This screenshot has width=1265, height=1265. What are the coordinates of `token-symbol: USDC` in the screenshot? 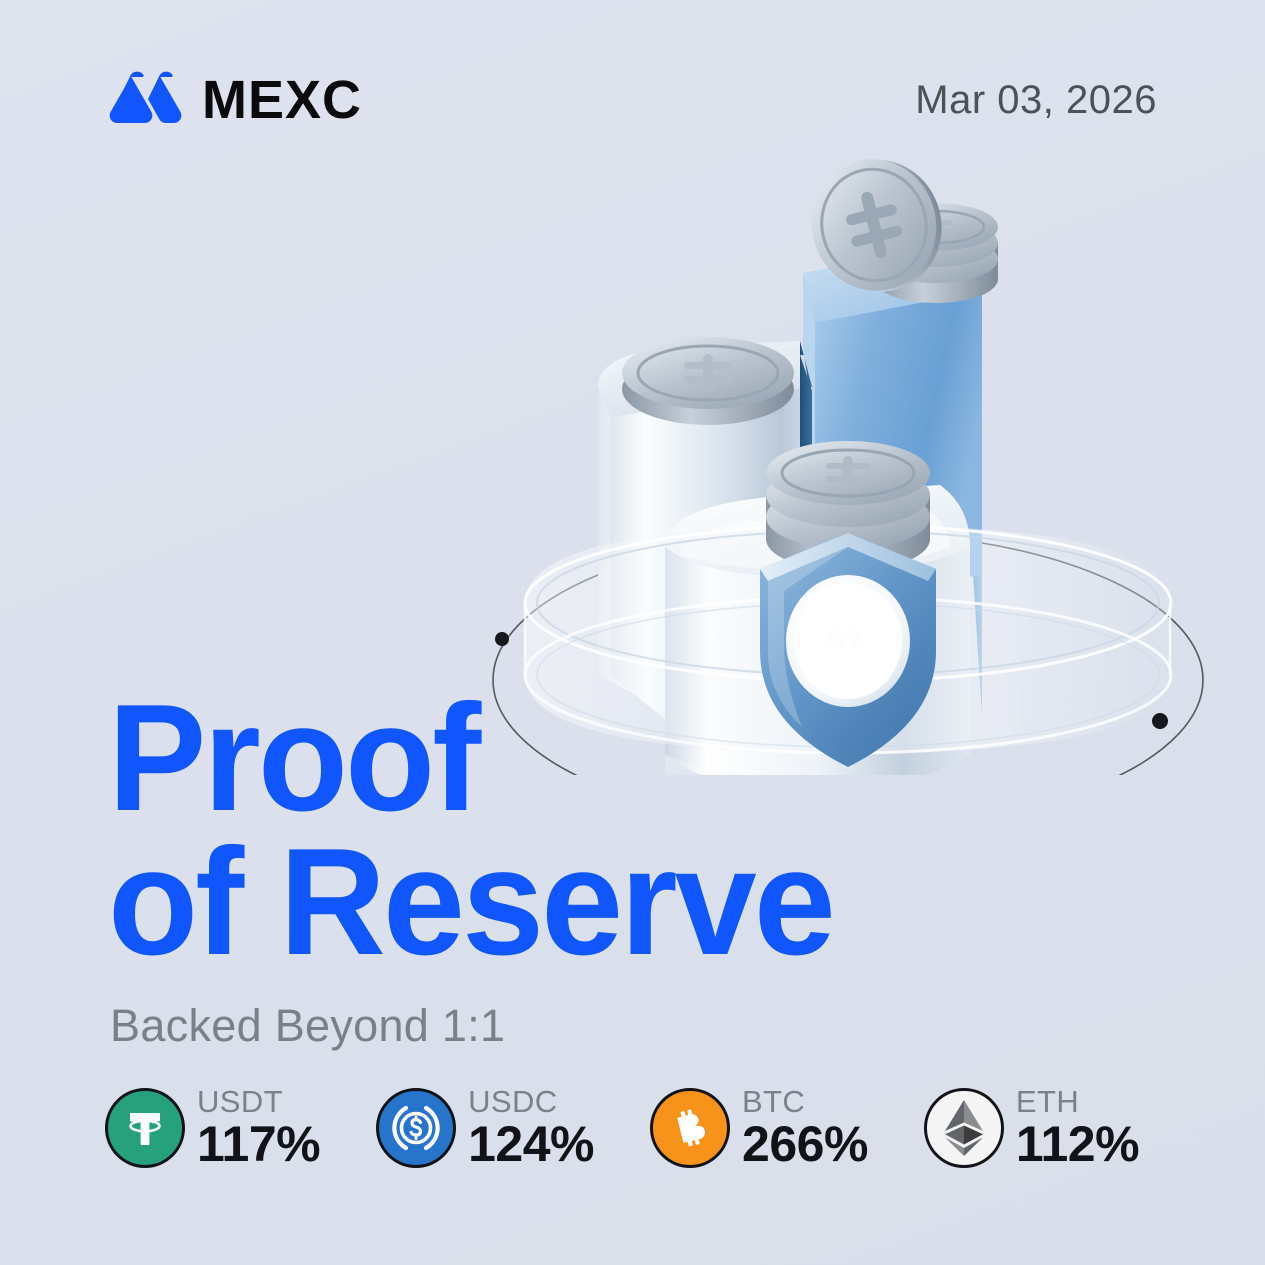 It's located at (513, 1101).